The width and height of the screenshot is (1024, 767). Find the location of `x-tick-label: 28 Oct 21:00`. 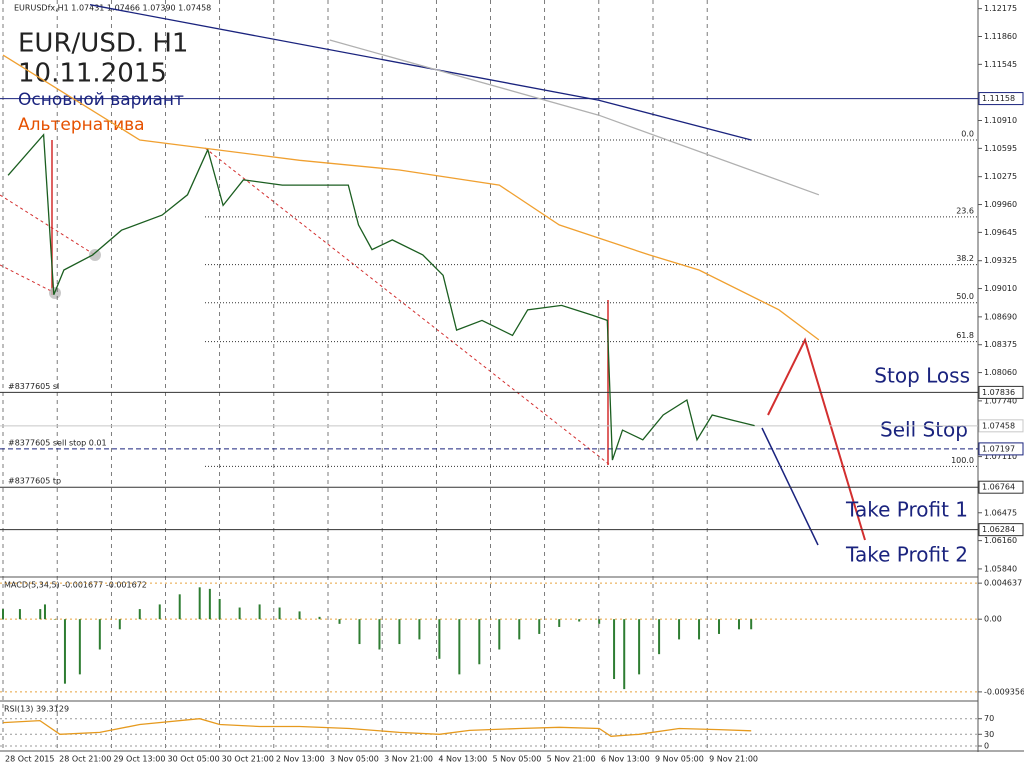

x-tick-label: 28 Oct 21:00 is located at coordinates (85, 759).